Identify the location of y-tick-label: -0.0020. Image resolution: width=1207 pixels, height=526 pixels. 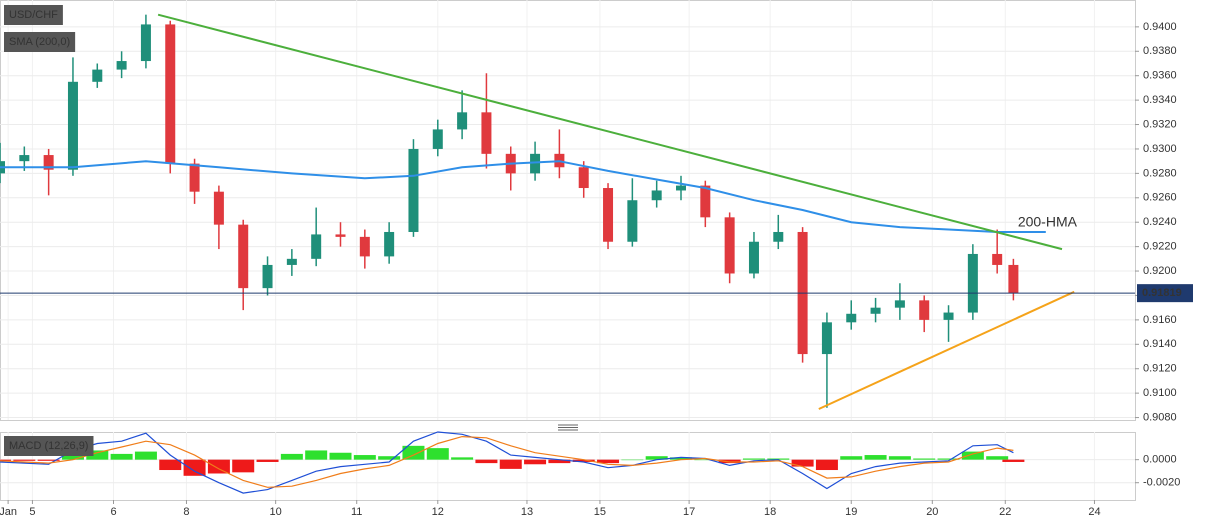
(1161, 483).